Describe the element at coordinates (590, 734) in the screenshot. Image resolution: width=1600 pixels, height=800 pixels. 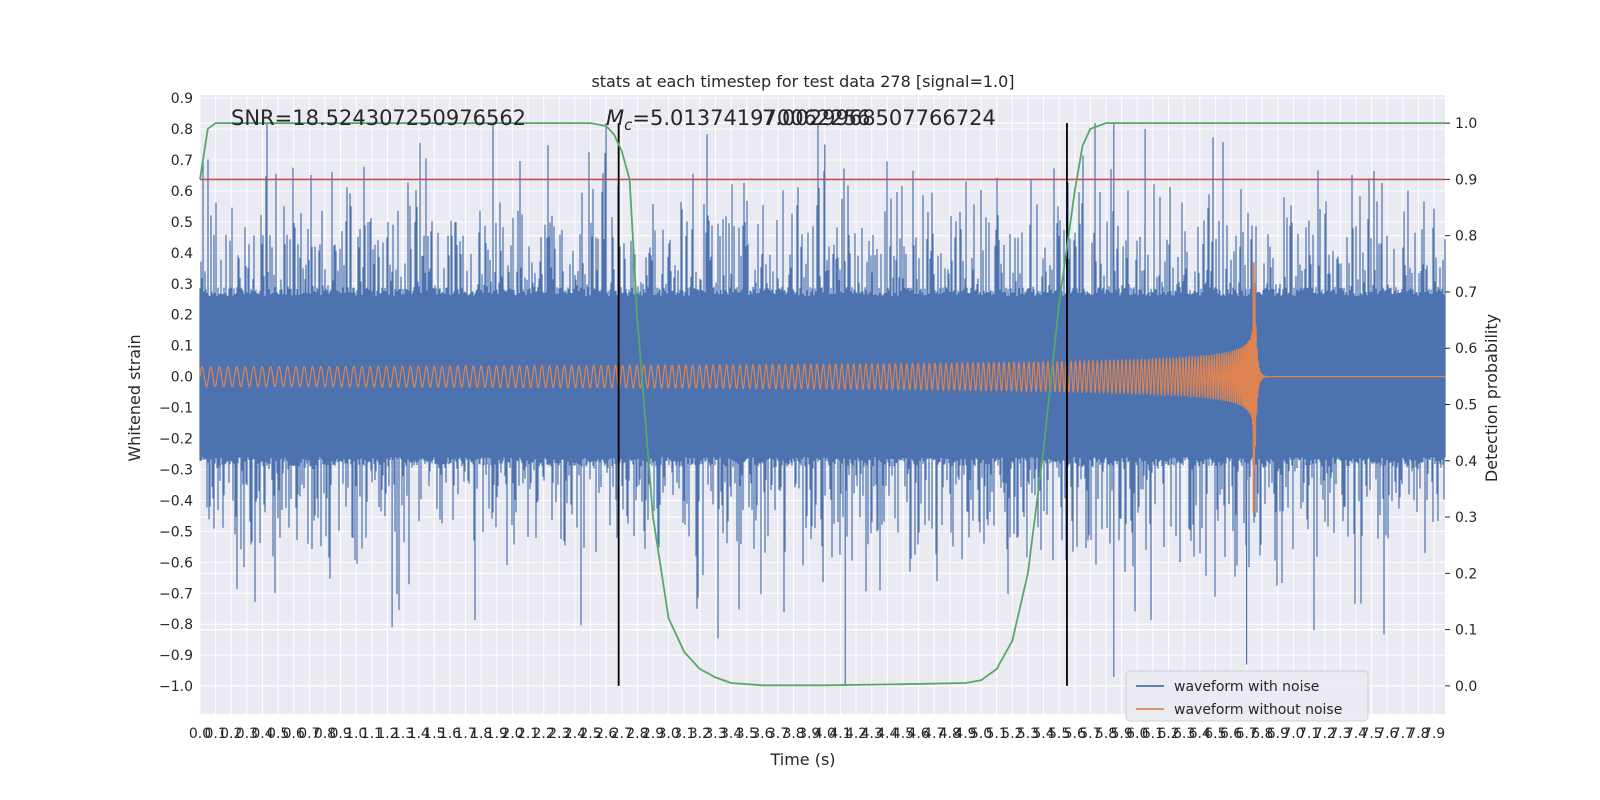
I see `x-tick-label: 2.5` at that location.